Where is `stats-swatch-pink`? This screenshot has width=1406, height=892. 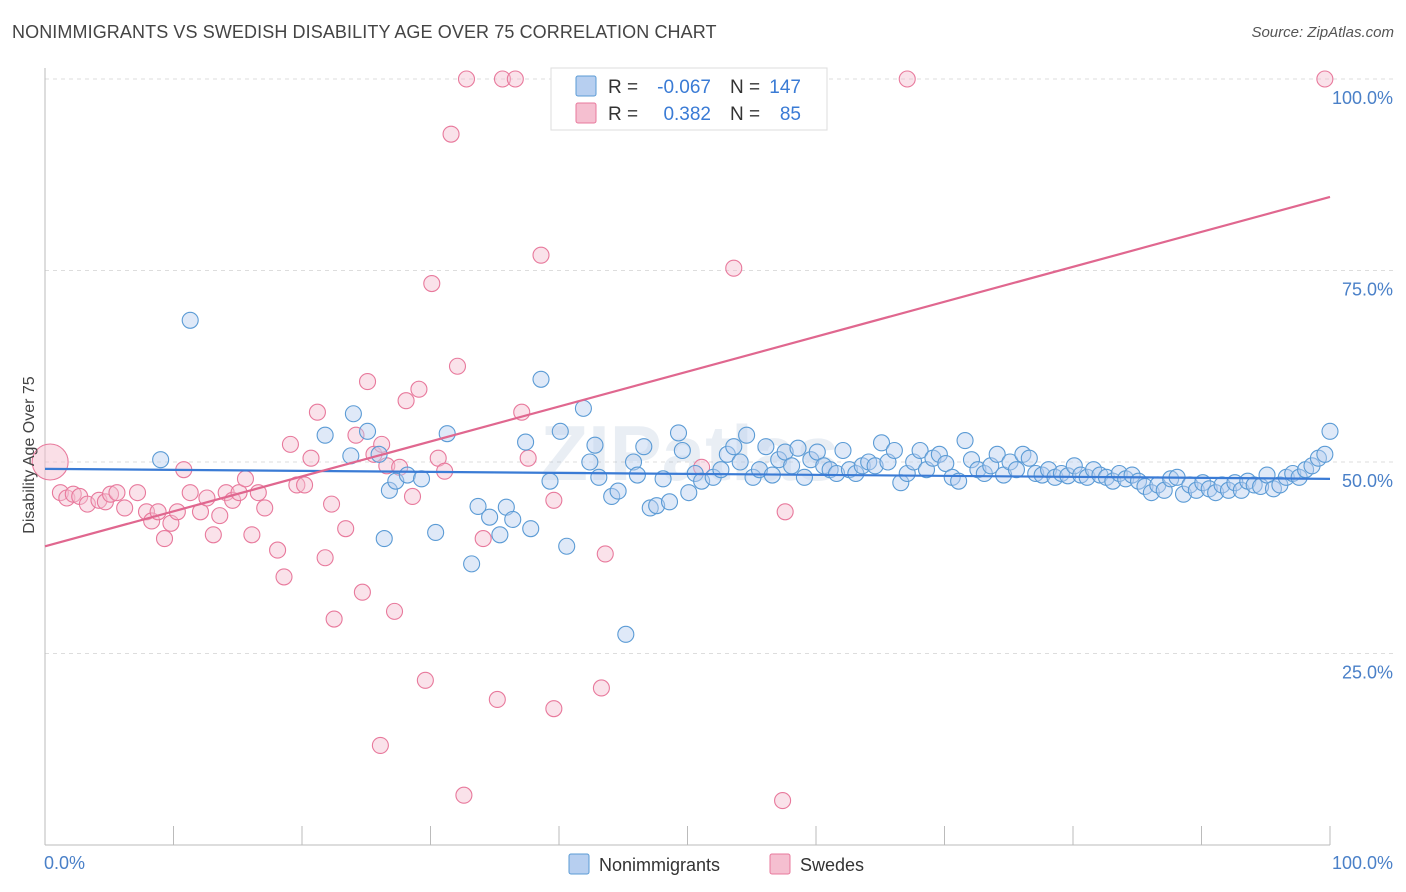 stats-swatch-pink is located at coordinates (586, 113).